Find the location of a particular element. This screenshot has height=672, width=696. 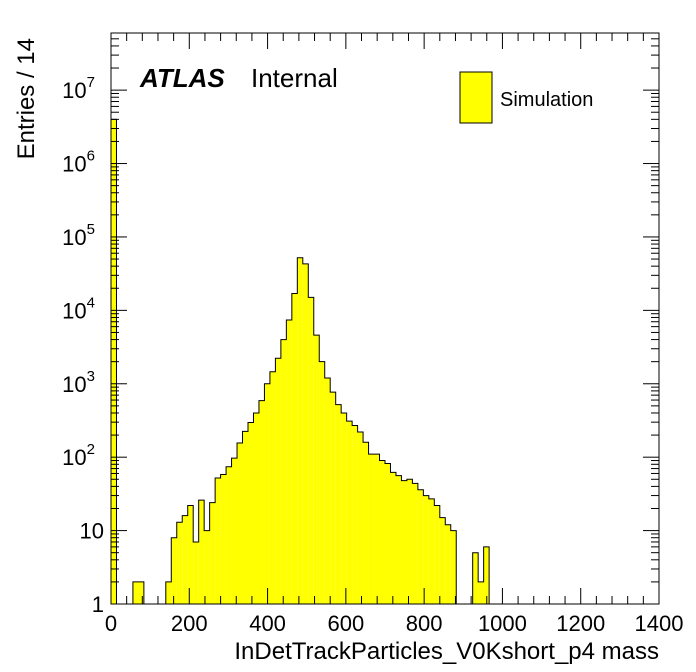

y-tick-exponent: 2 is located at coordinates (91, 449).